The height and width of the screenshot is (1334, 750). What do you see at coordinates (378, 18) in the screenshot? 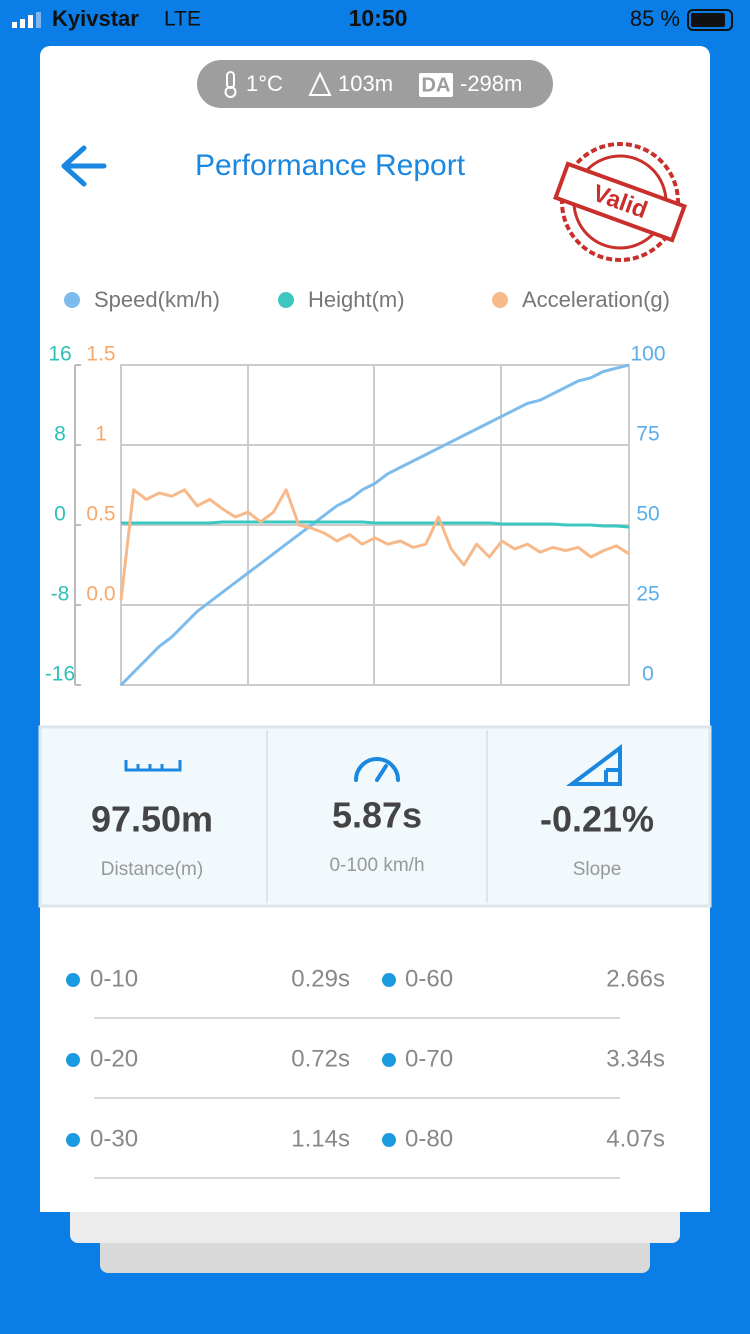
I see `clock: 10:50` at bounding box center [378, 18].